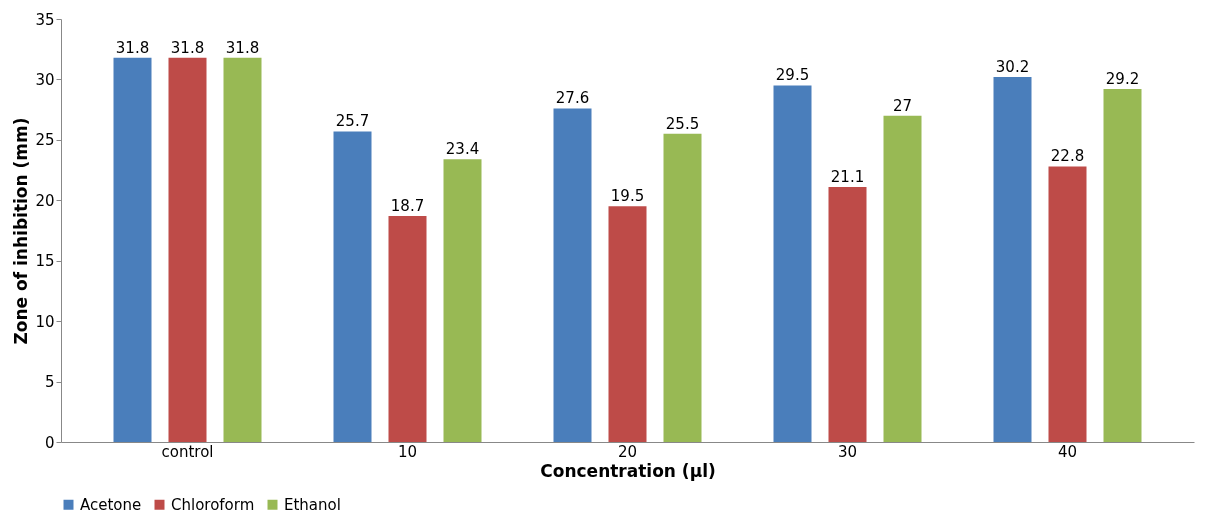 The image size is (1206, 525). Describe the element at coordinates (111, 504) in the screenshot. I see `legend-label: Acetone` at that location.